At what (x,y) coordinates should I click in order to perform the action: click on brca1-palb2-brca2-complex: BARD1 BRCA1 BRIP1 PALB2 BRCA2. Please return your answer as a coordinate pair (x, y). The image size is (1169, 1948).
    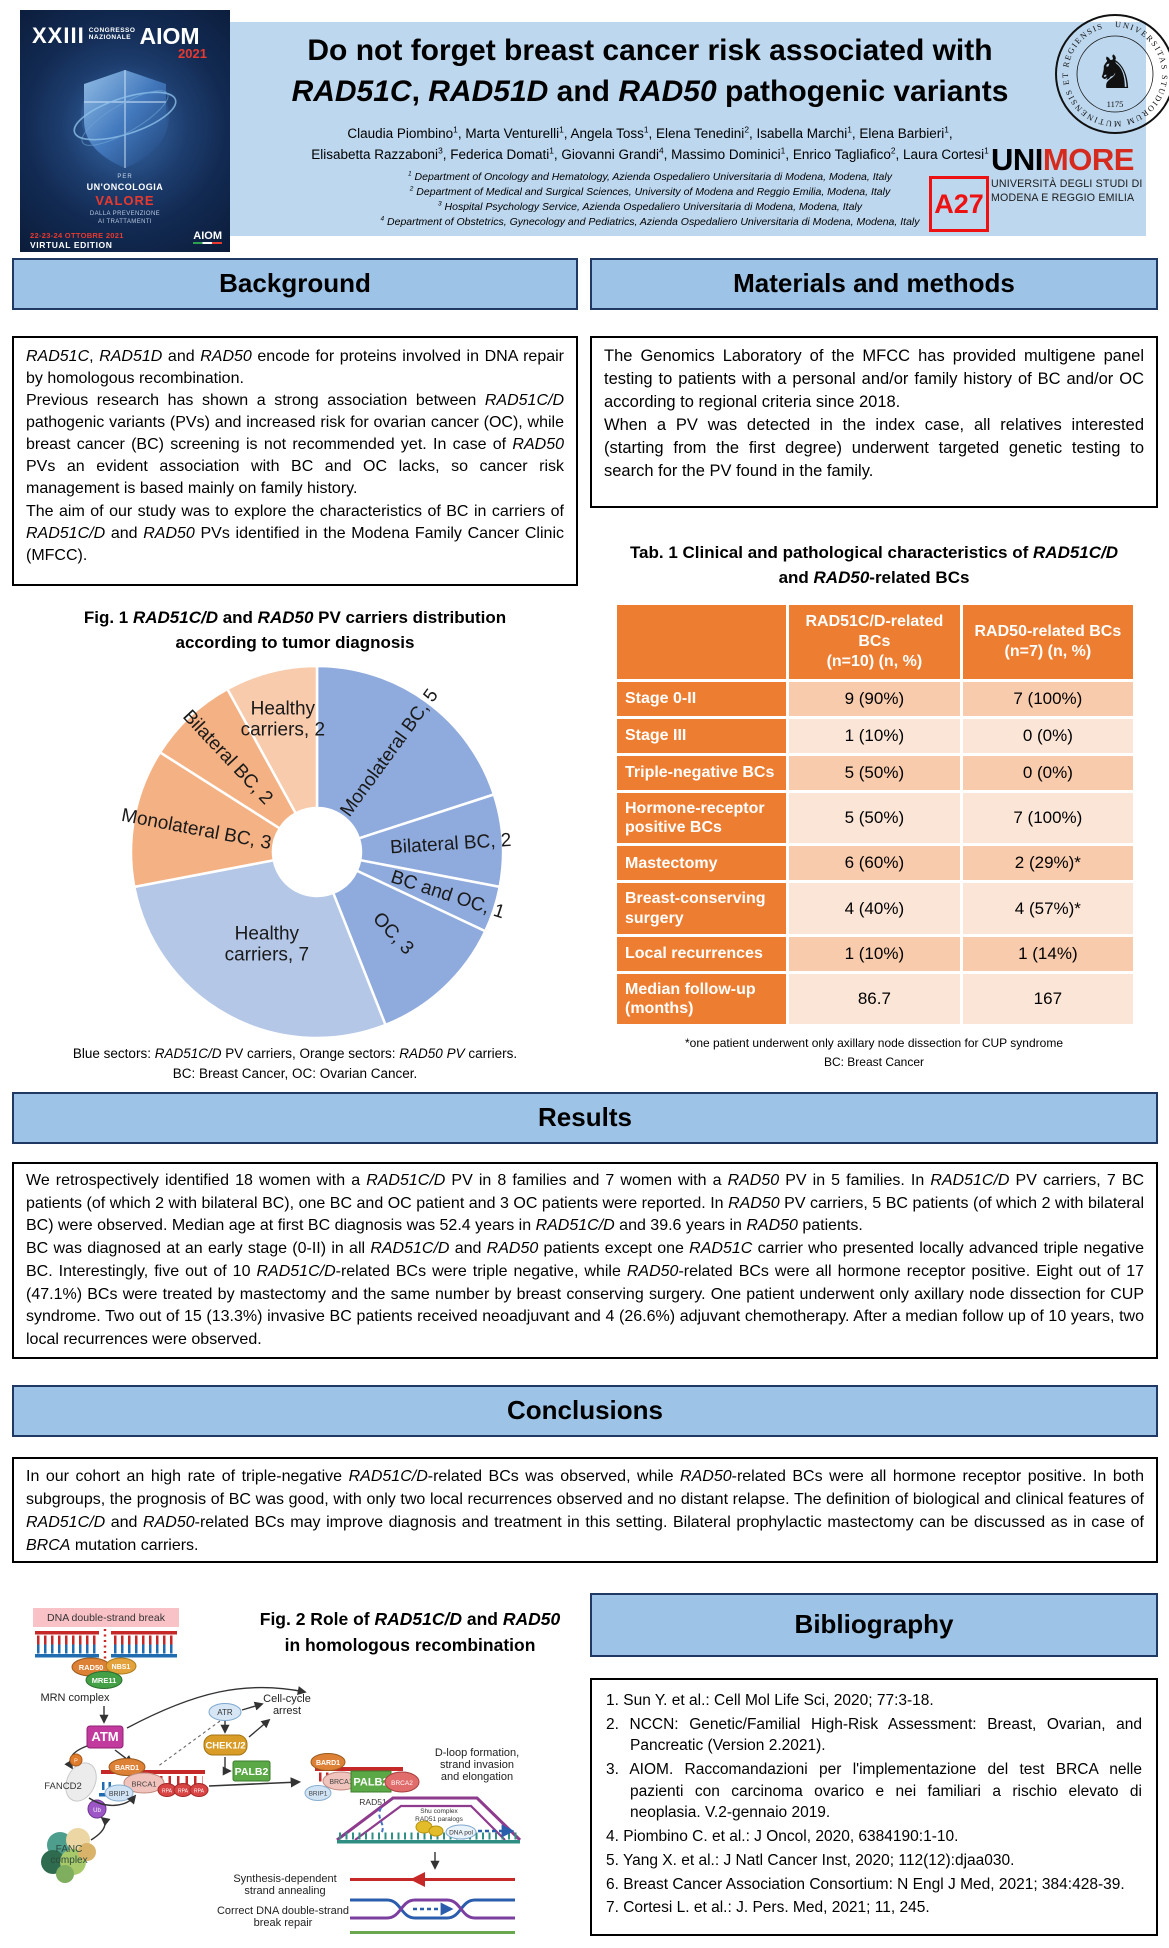
    Looking at the image, I should click on (362, 1777).